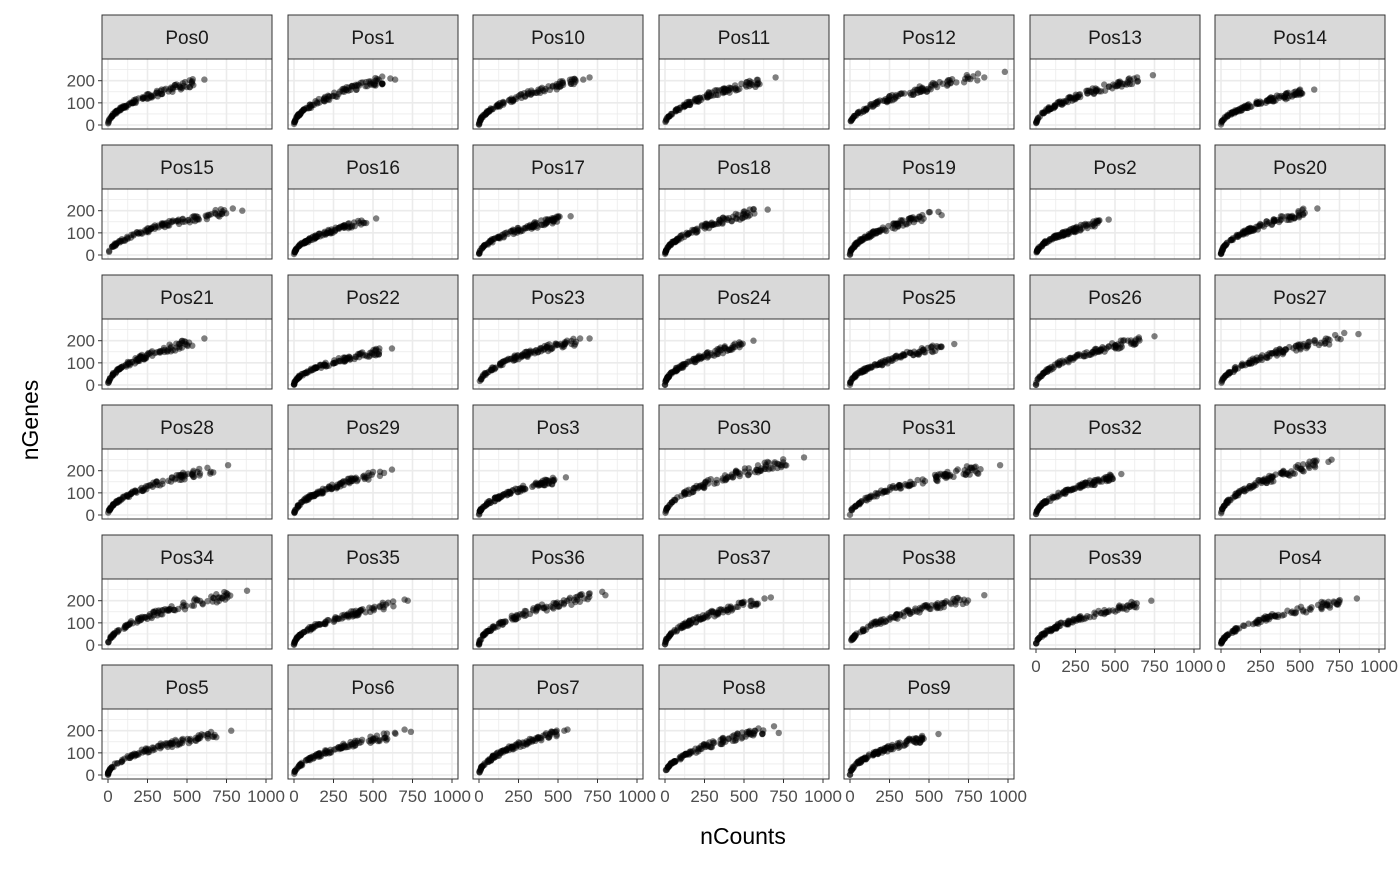 Image resolution: width=1400 pixels, height=870 pixels. Describe the element at coordinates (744, 168) in the screenshot. I see `facet-strip-label: Pos18` at that location.